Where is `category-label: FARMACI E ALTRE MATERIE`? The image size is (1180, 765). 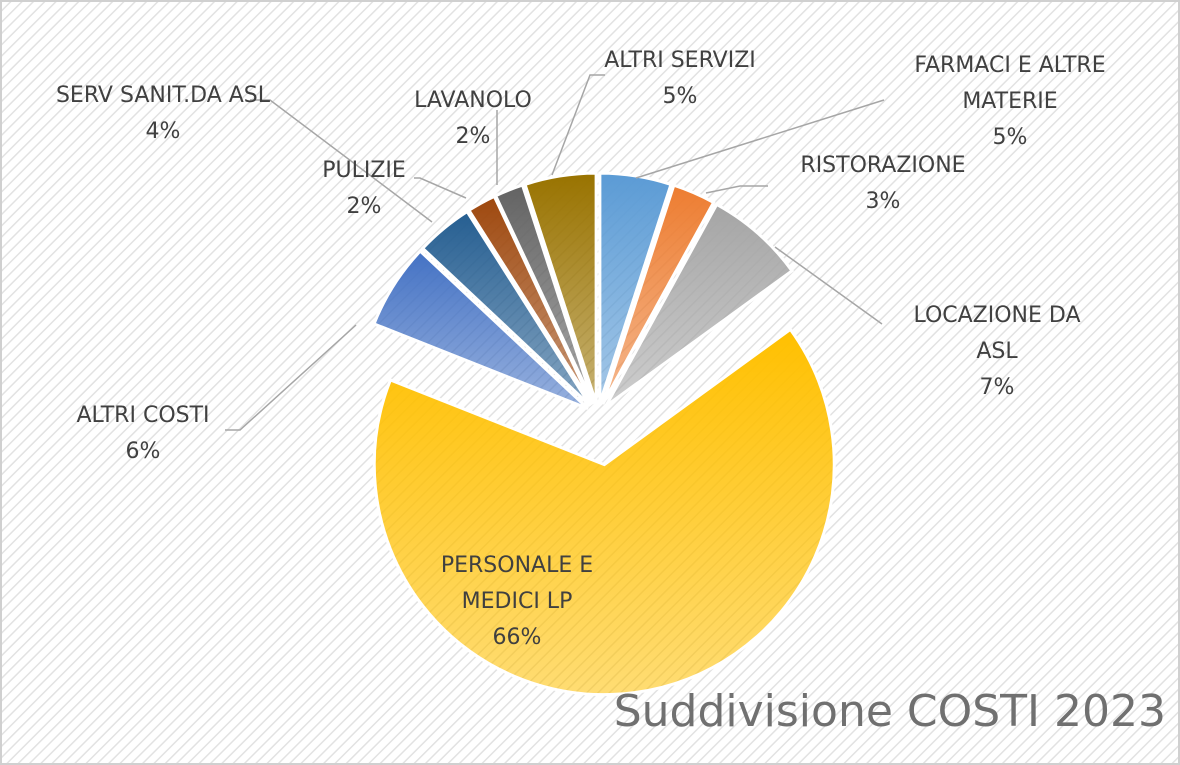 category-label: FARMACI E ALTRE MATERIE is located at coordinates (1010, 83).